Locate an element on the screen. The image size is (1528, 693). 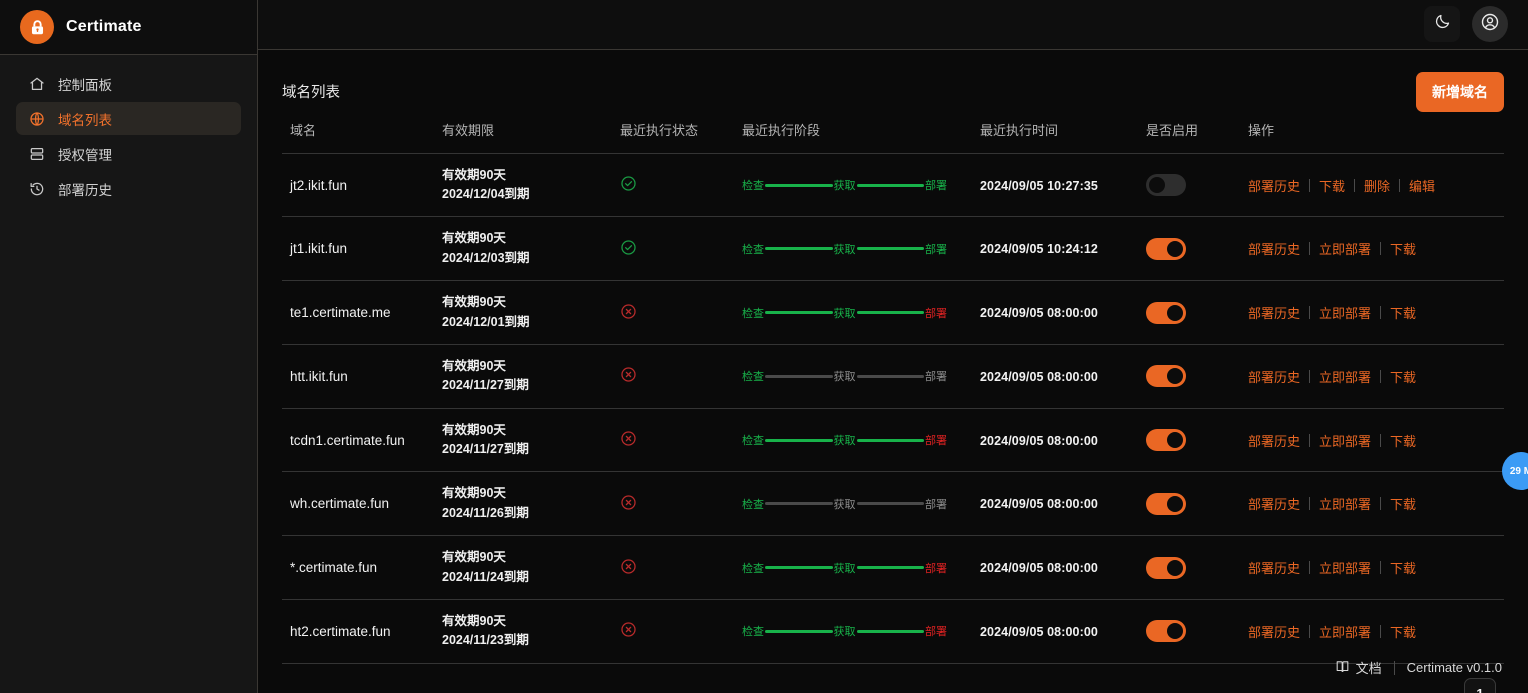
col-header-time: 最近执行时间 is located at coordinates (1055, 132).